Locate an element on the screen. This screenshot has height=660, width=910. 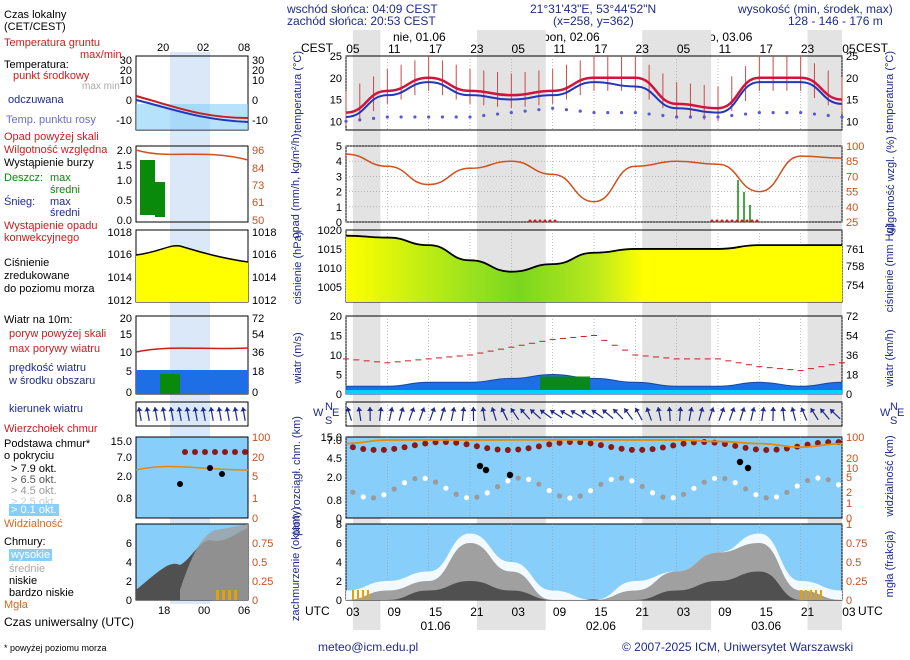
y-tick: 4.5 is located at coordinates (334, 459).